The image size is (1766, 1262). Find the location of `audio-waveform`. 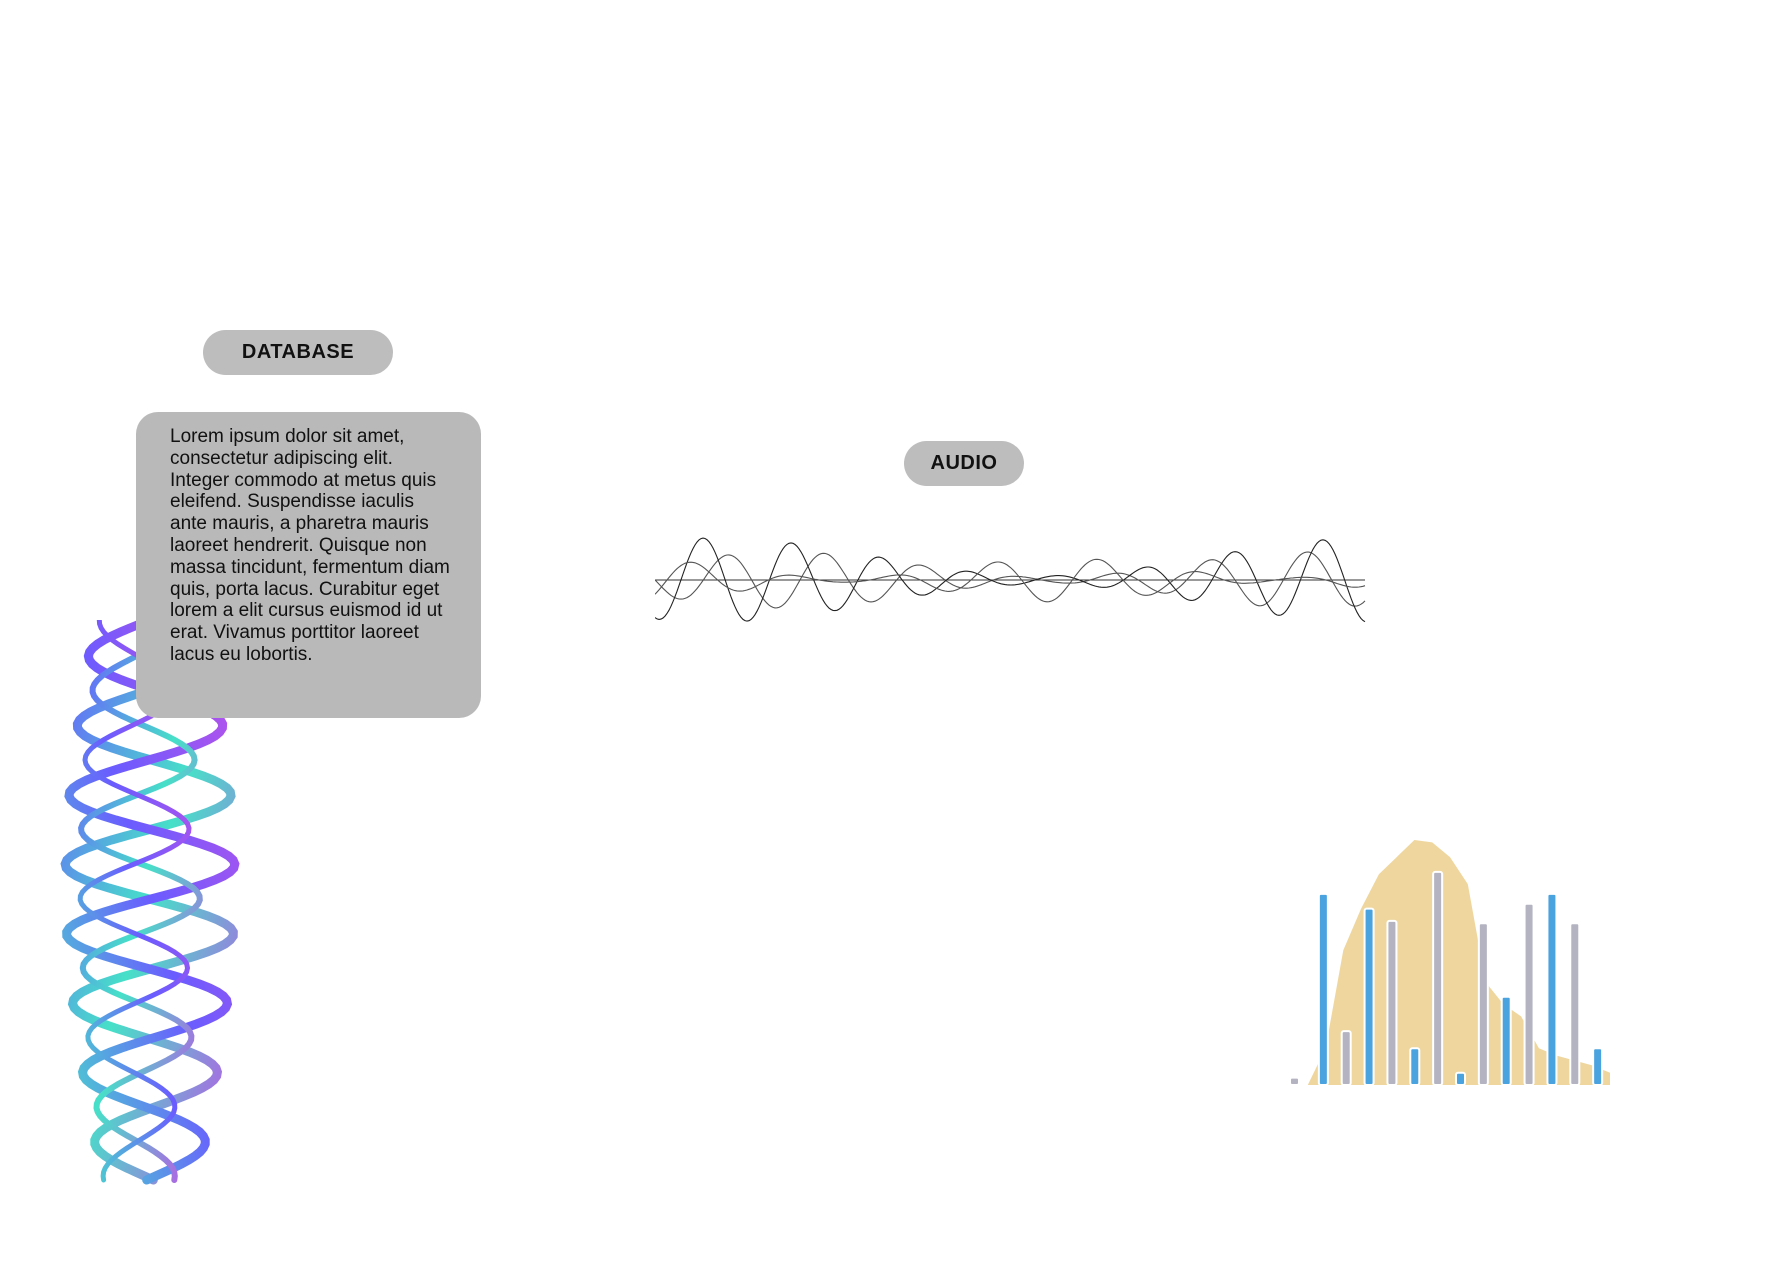

audio-waveform is located at coordinates (1010, 580).